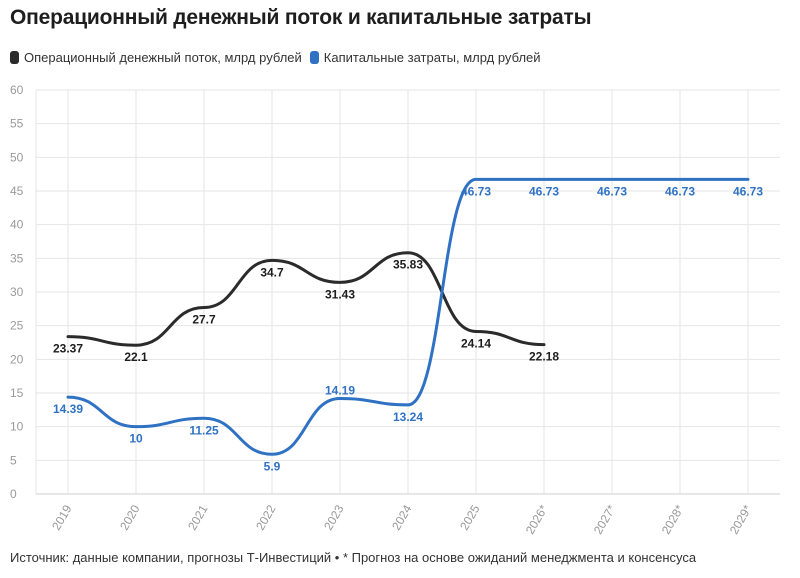 Image resolution: width=800 pixels, height=578 pixels. I want to click on data-label: 22.18, so click(544, 357).